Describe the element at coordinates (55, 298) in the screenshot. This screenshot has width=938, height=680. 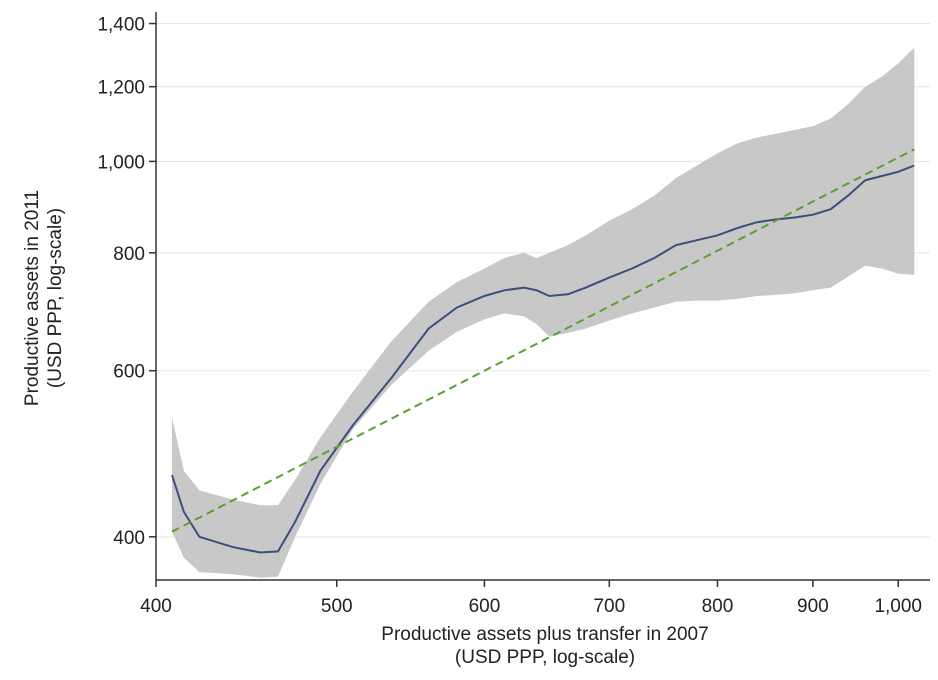
I see `y-axis-subtitle: (USD PPP, log-scale)` at that location.